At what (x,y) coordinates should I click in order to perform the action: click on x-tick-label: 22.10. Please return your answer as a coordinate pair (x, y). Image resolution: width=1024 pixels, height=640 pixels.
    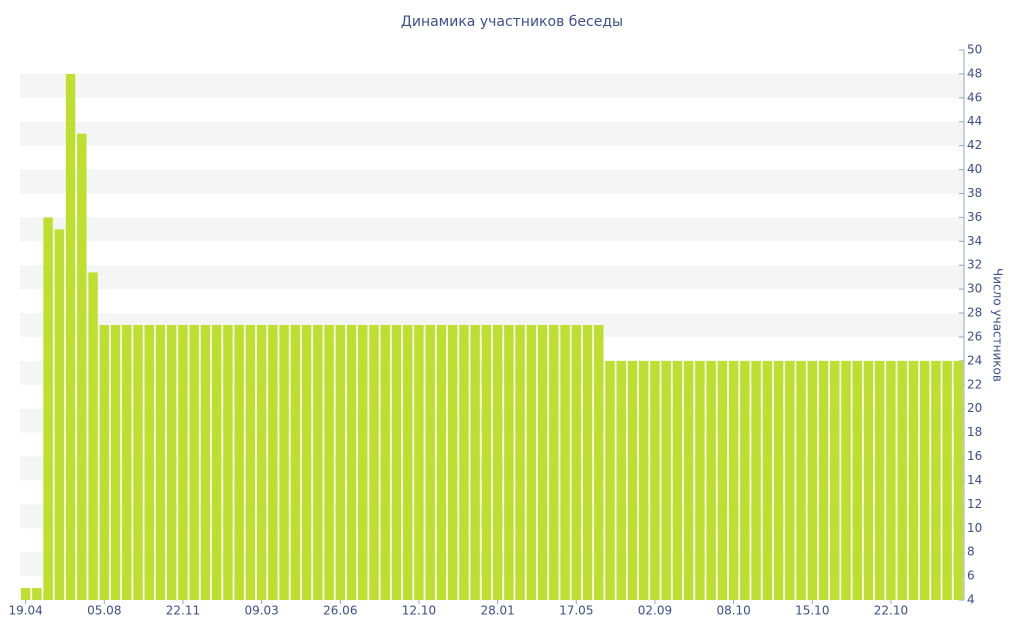
    Looking at the image, I should click on (891, 611).